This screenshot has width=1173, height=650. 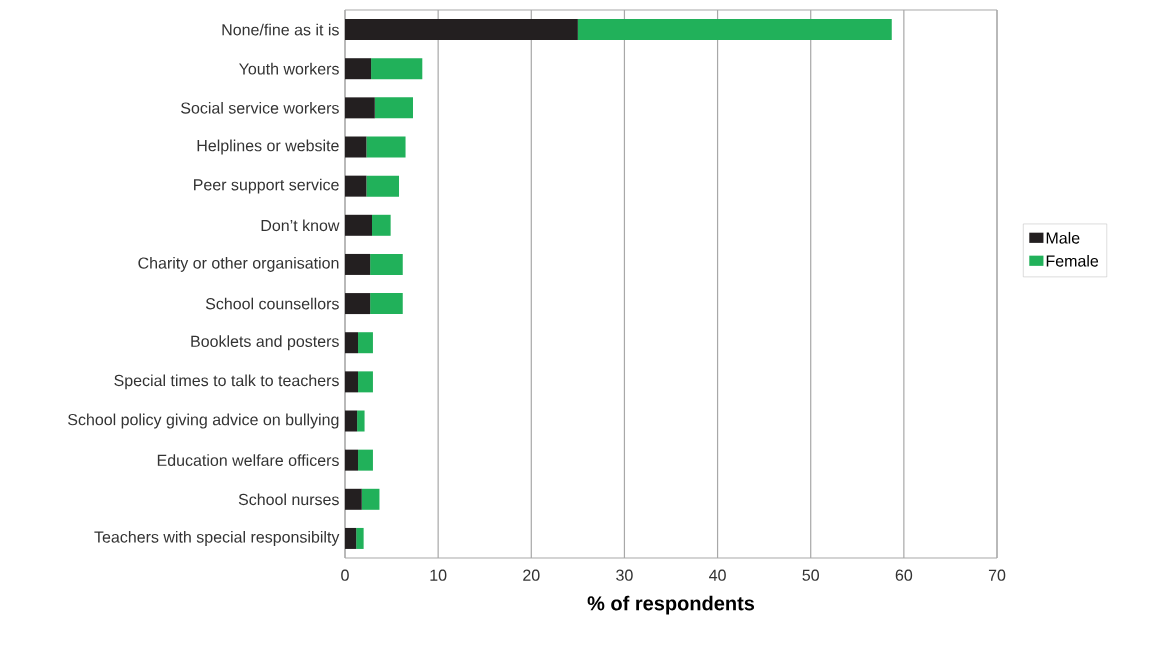 What do you see at coordinates (226, 382) in the screenshot?
I see `y-tick-label: Special times to talk to teachers` at bounding box center [226, 382].